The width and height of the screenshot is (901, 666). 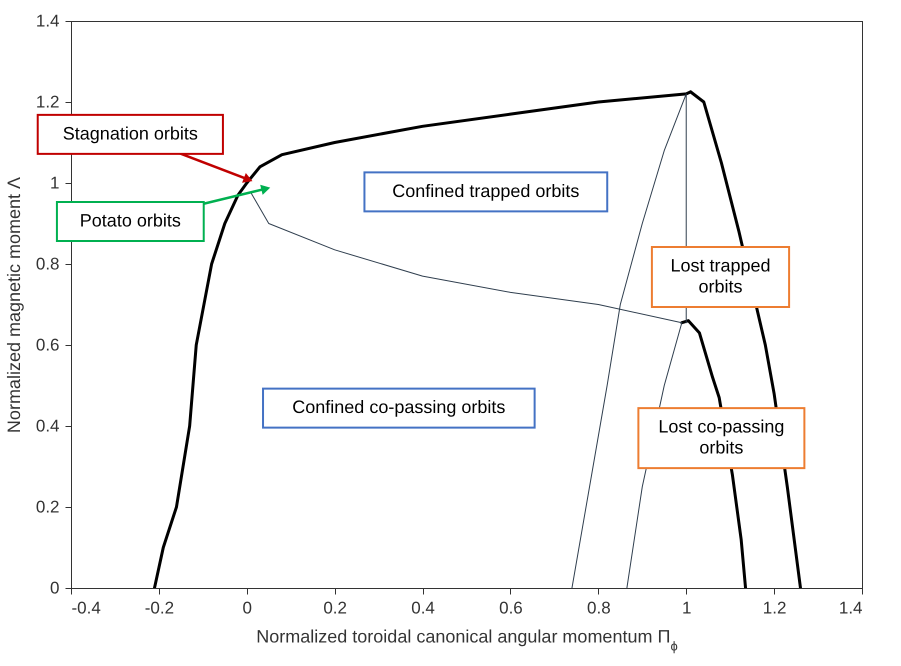 I want to click on x-tick-label: 0.4, so click(x=423, y=608).